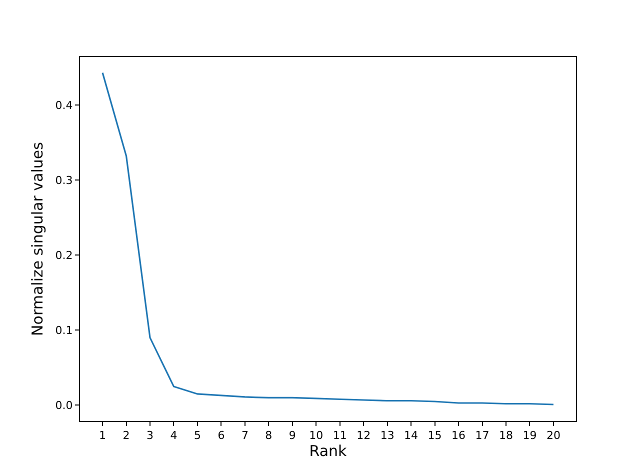 The width and height of the screenshot is (640, 473). What do you see at coordinates (64, 105) in the screenshot?
I see `y-tick-label: 0.4` at bounding box center [64, 105].